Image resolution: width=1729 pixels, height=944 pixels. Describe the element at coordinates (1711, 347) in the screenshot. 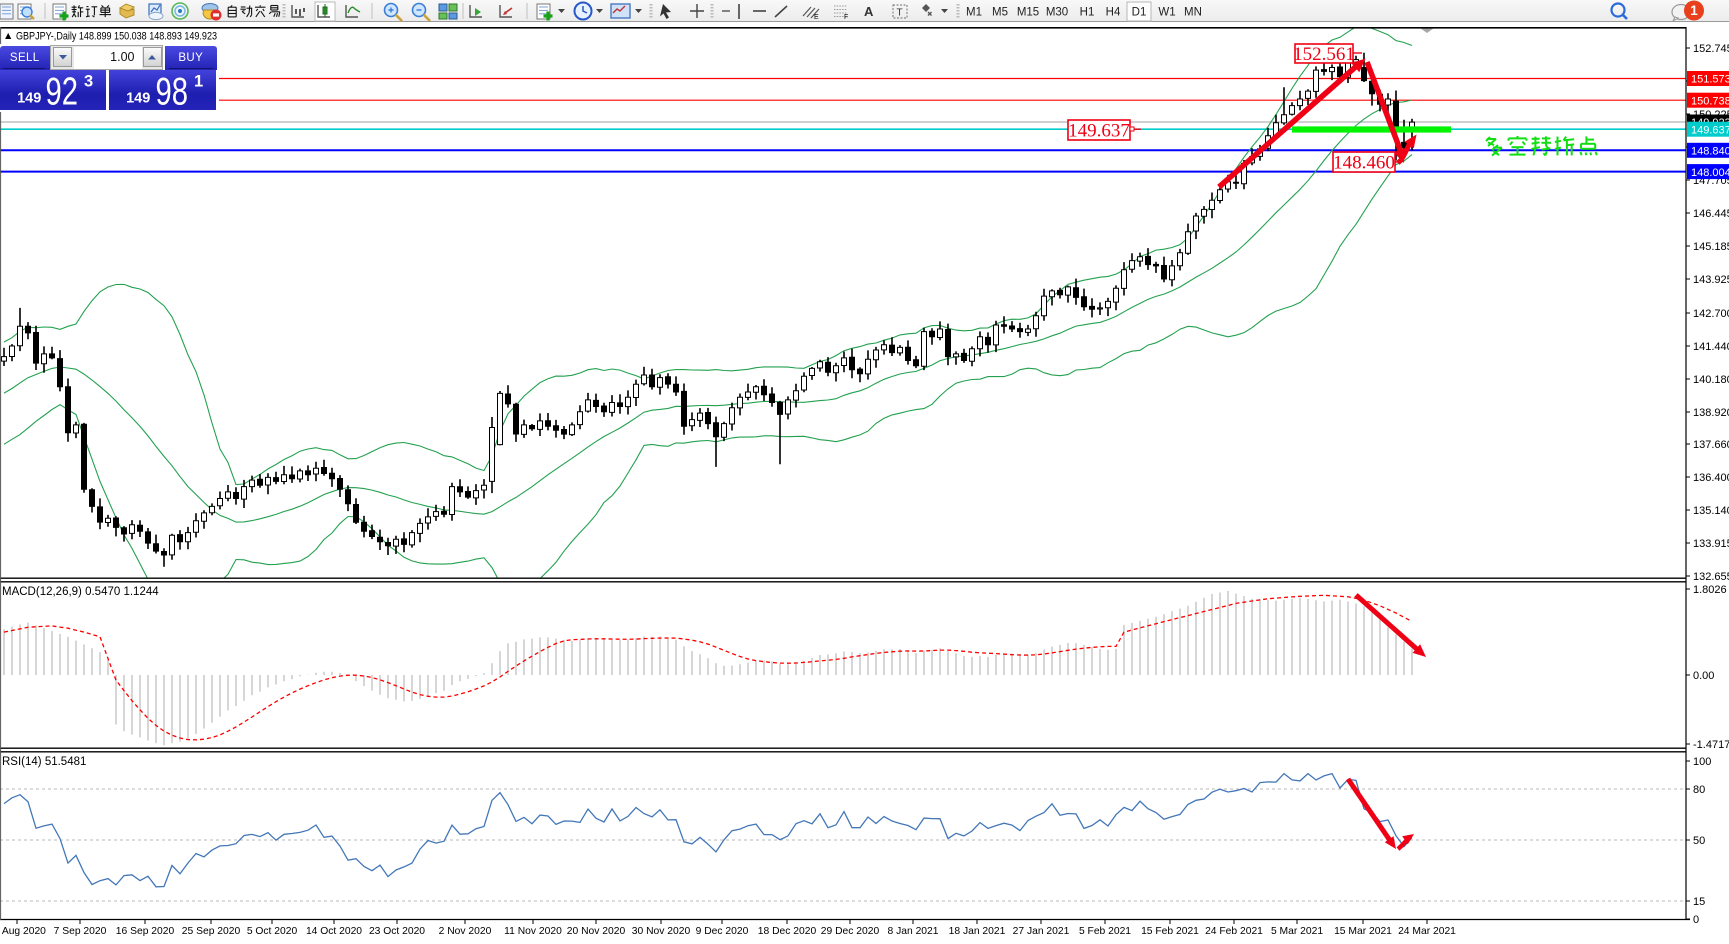

I see `svg-text: 141.440` at that location.